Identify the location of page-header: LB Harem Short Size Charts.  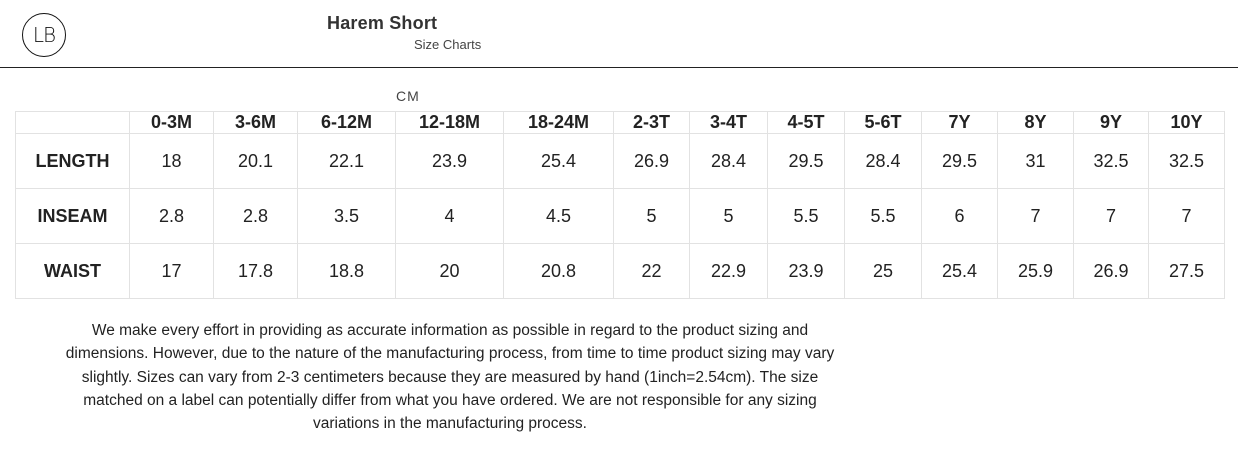
(619, 34).